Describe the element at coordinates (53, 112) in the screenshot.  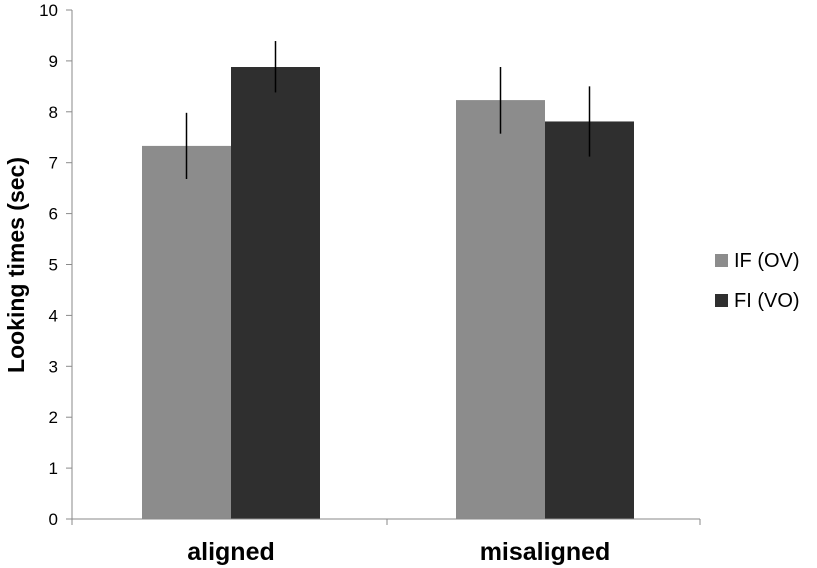
I see `y-tick-label: 8` at that location.